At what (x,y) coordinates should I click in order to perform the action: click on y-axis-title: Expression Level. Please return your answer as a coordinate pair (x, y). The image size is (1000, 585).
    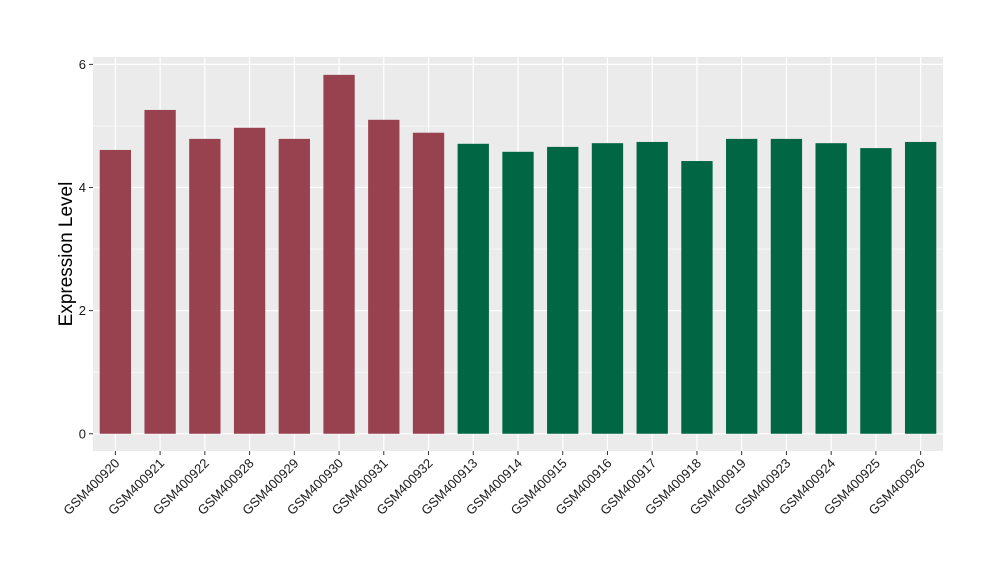
    Looking at the image, I should click on (66, 254).